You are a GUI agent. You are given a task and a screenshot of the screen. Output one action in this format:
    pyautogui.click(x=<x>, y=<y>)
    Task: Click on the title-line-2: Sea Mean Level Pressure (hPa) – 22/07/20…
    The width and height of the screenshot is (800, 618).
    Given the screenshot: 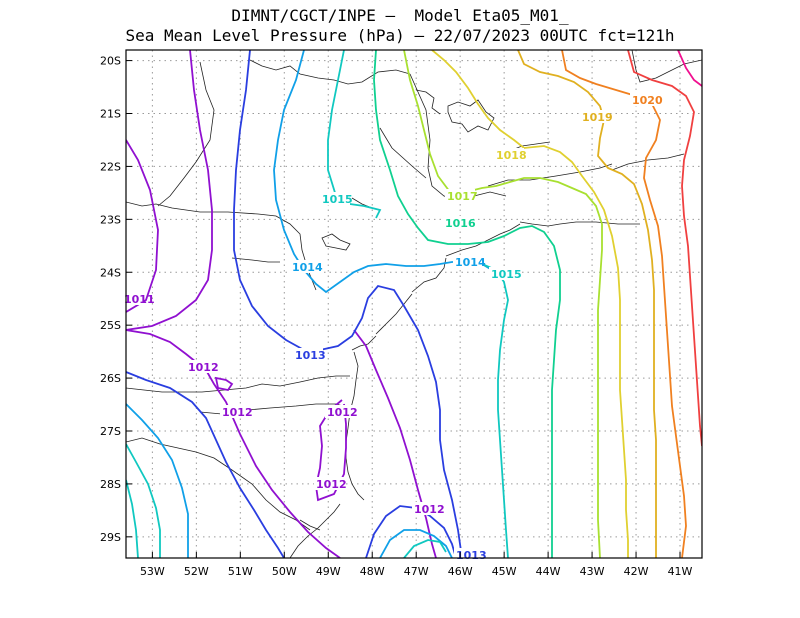 What is the action you would take?
    pyautogui.click(x=400, y=35)
    